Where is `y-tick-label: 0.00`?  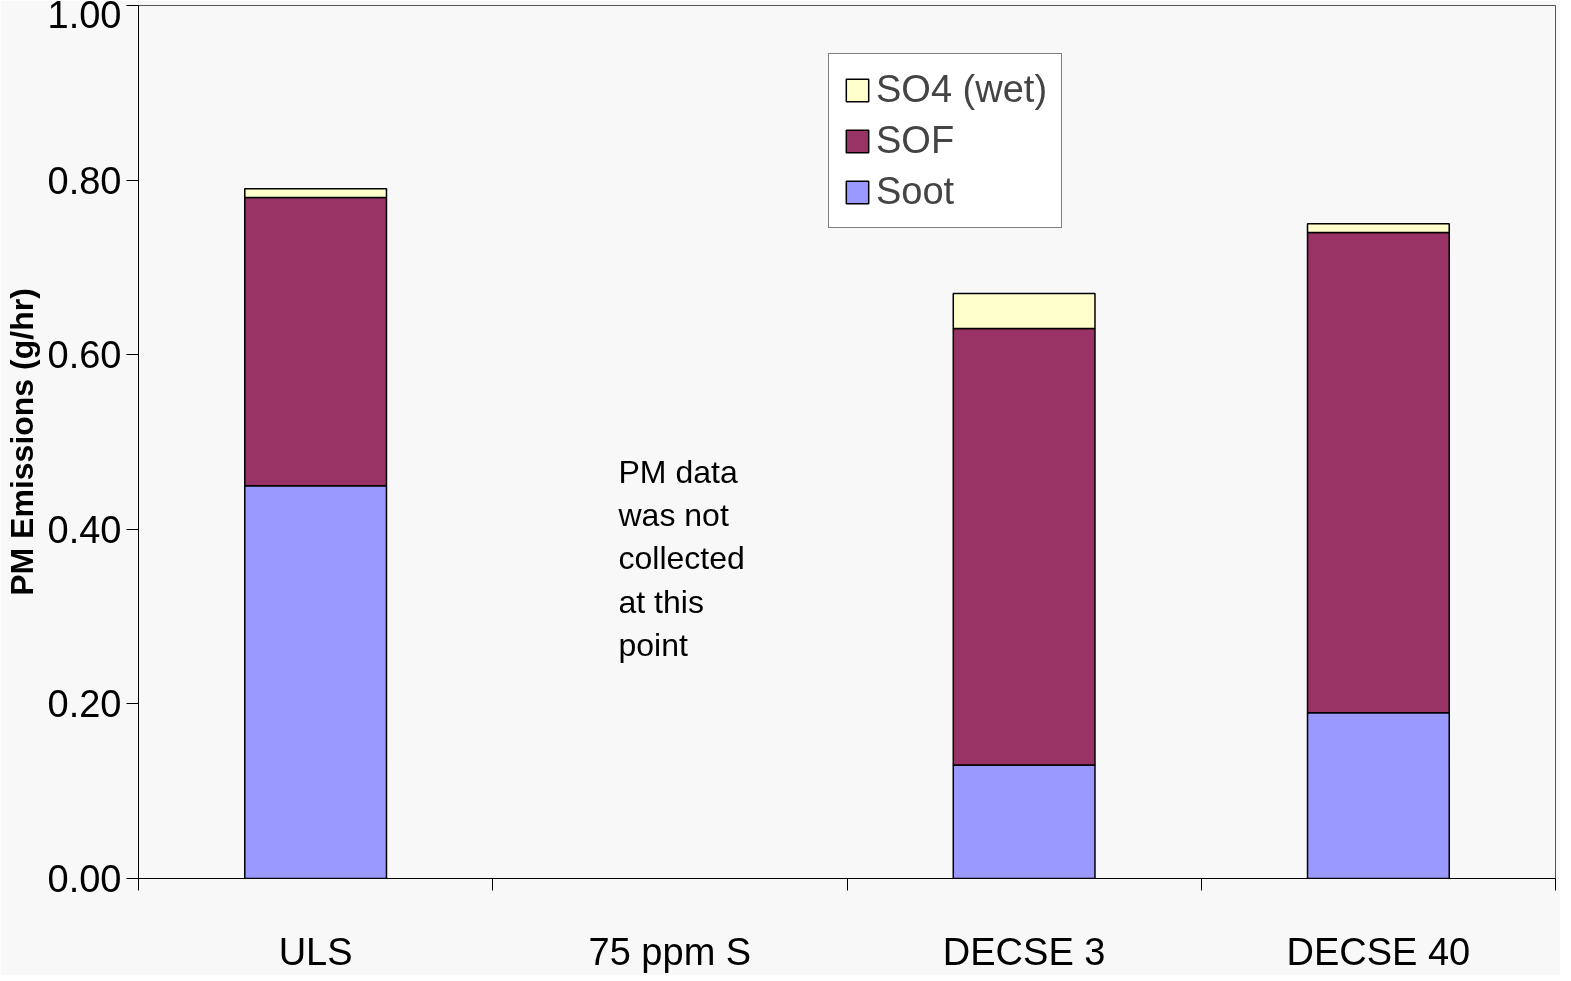
y-tick-label: 0.00 is located at coordinates (84, 879).